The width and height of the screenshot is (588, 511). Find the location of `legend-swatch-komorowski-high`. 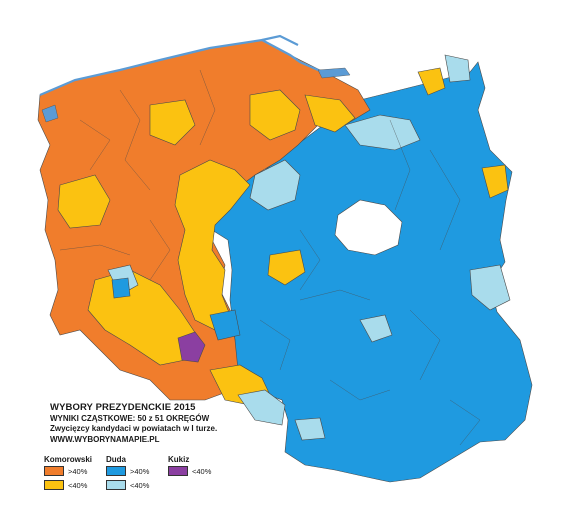

legend-swatch-komorowski-high is located at coordinates (54, 471).